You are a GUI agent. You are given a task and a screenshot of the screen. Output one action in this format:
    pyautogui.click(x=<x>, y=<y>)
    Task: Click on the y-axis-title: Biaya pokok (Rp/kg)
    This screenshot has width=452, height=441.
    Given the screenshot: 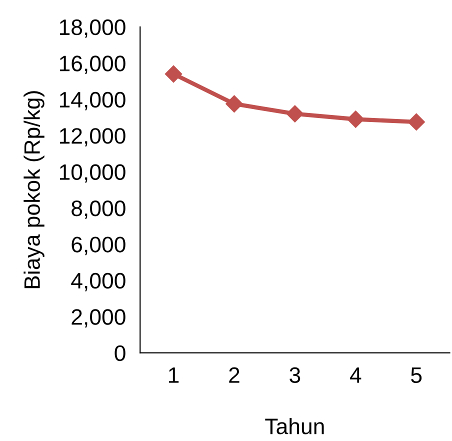 What is the action you would take?
    pyautogui.click(x=34, y=189)
    